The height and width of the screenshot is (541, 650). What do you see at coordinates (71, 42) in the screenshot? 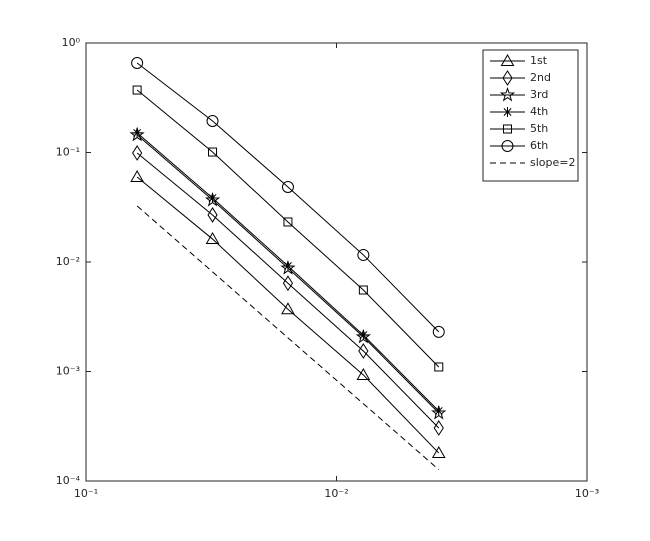
I see `y-tick-label: 10⁰` at bounding box center [71, 42].